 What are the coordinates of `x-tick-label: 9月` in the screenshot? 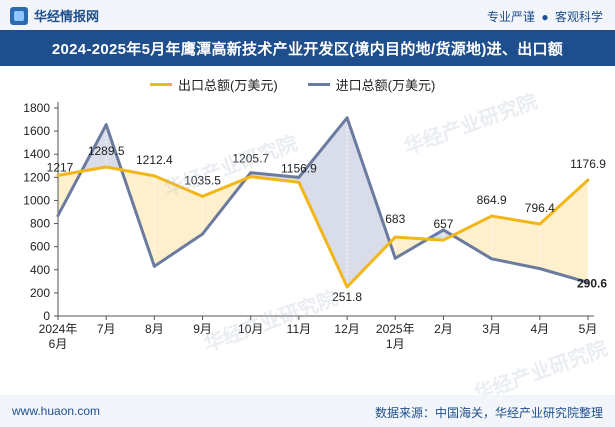 It's located at (202, 329).